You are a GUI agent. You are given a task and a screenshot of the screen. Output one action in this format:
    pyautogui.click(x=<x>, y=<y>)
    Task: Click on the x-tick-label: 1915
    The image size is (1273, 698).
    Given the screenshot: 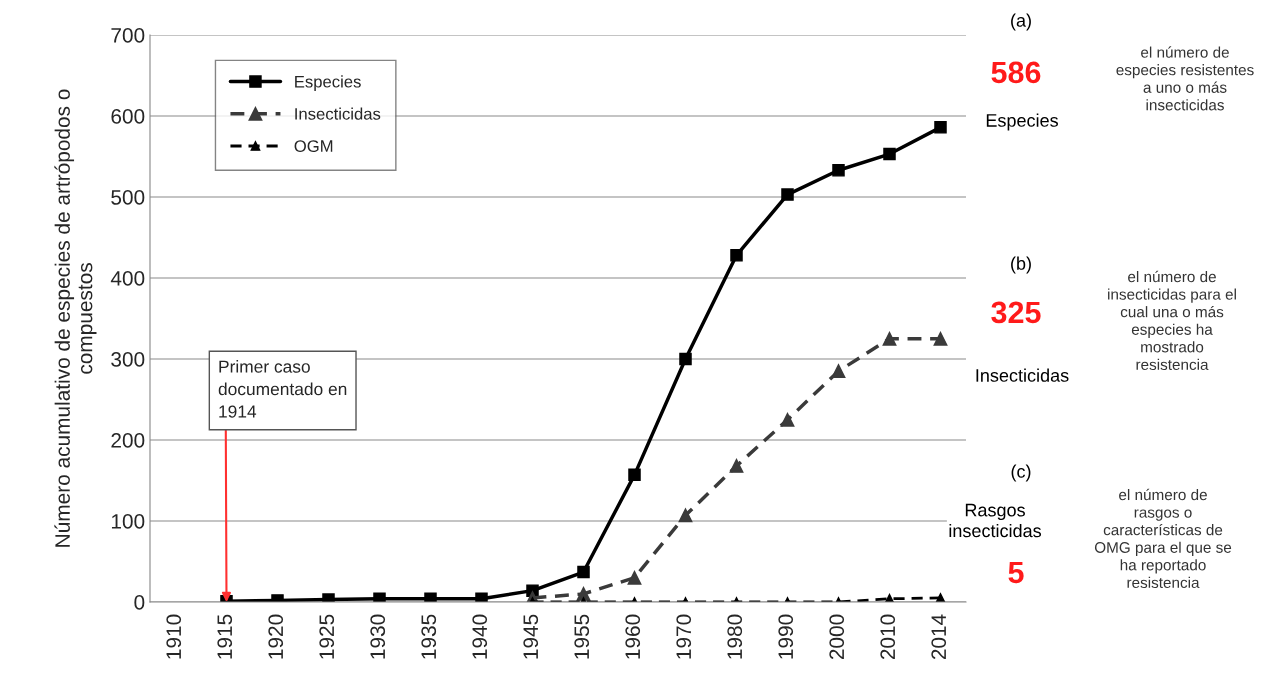 What is the action you would take?
    pyautogui.click(x=225, y=636)
    